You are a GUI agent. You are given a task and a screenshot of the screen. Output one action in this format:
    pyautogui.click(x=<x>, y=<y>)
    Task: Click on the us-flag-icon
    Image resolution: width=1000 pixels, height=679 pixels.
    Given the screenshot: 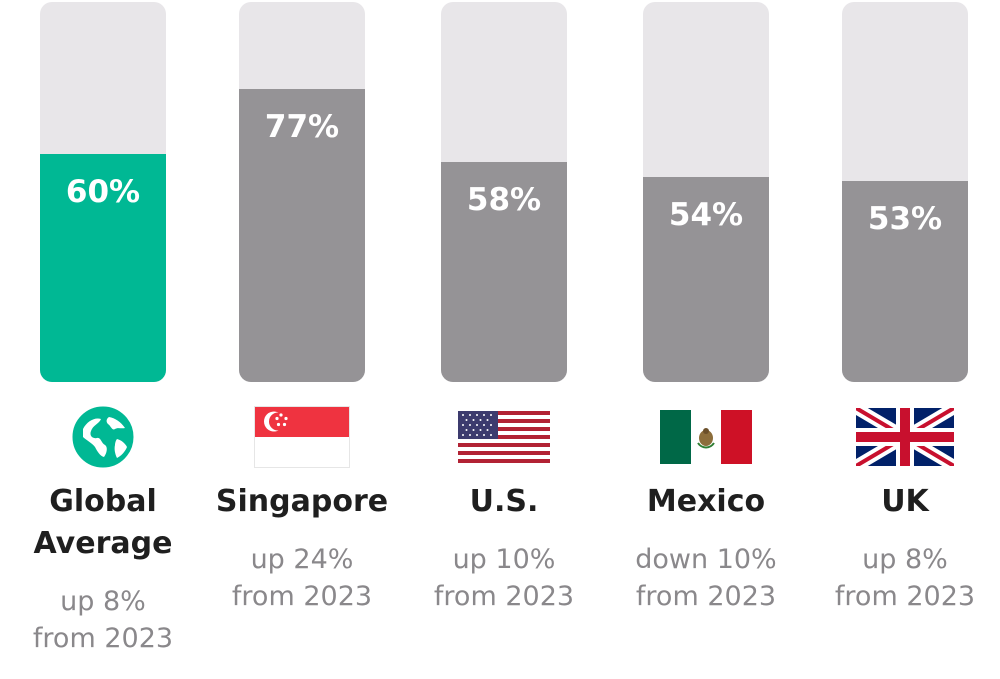 What is the action you would take?
    pyautogui.click(x=504, y=437)
    